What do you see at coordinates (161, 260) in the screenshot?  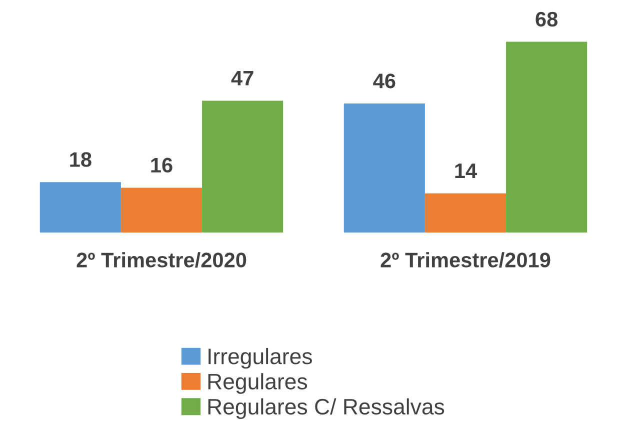 I see `x-tick-label: 2º Trimestre/2020` at bounding box center [161, 260].